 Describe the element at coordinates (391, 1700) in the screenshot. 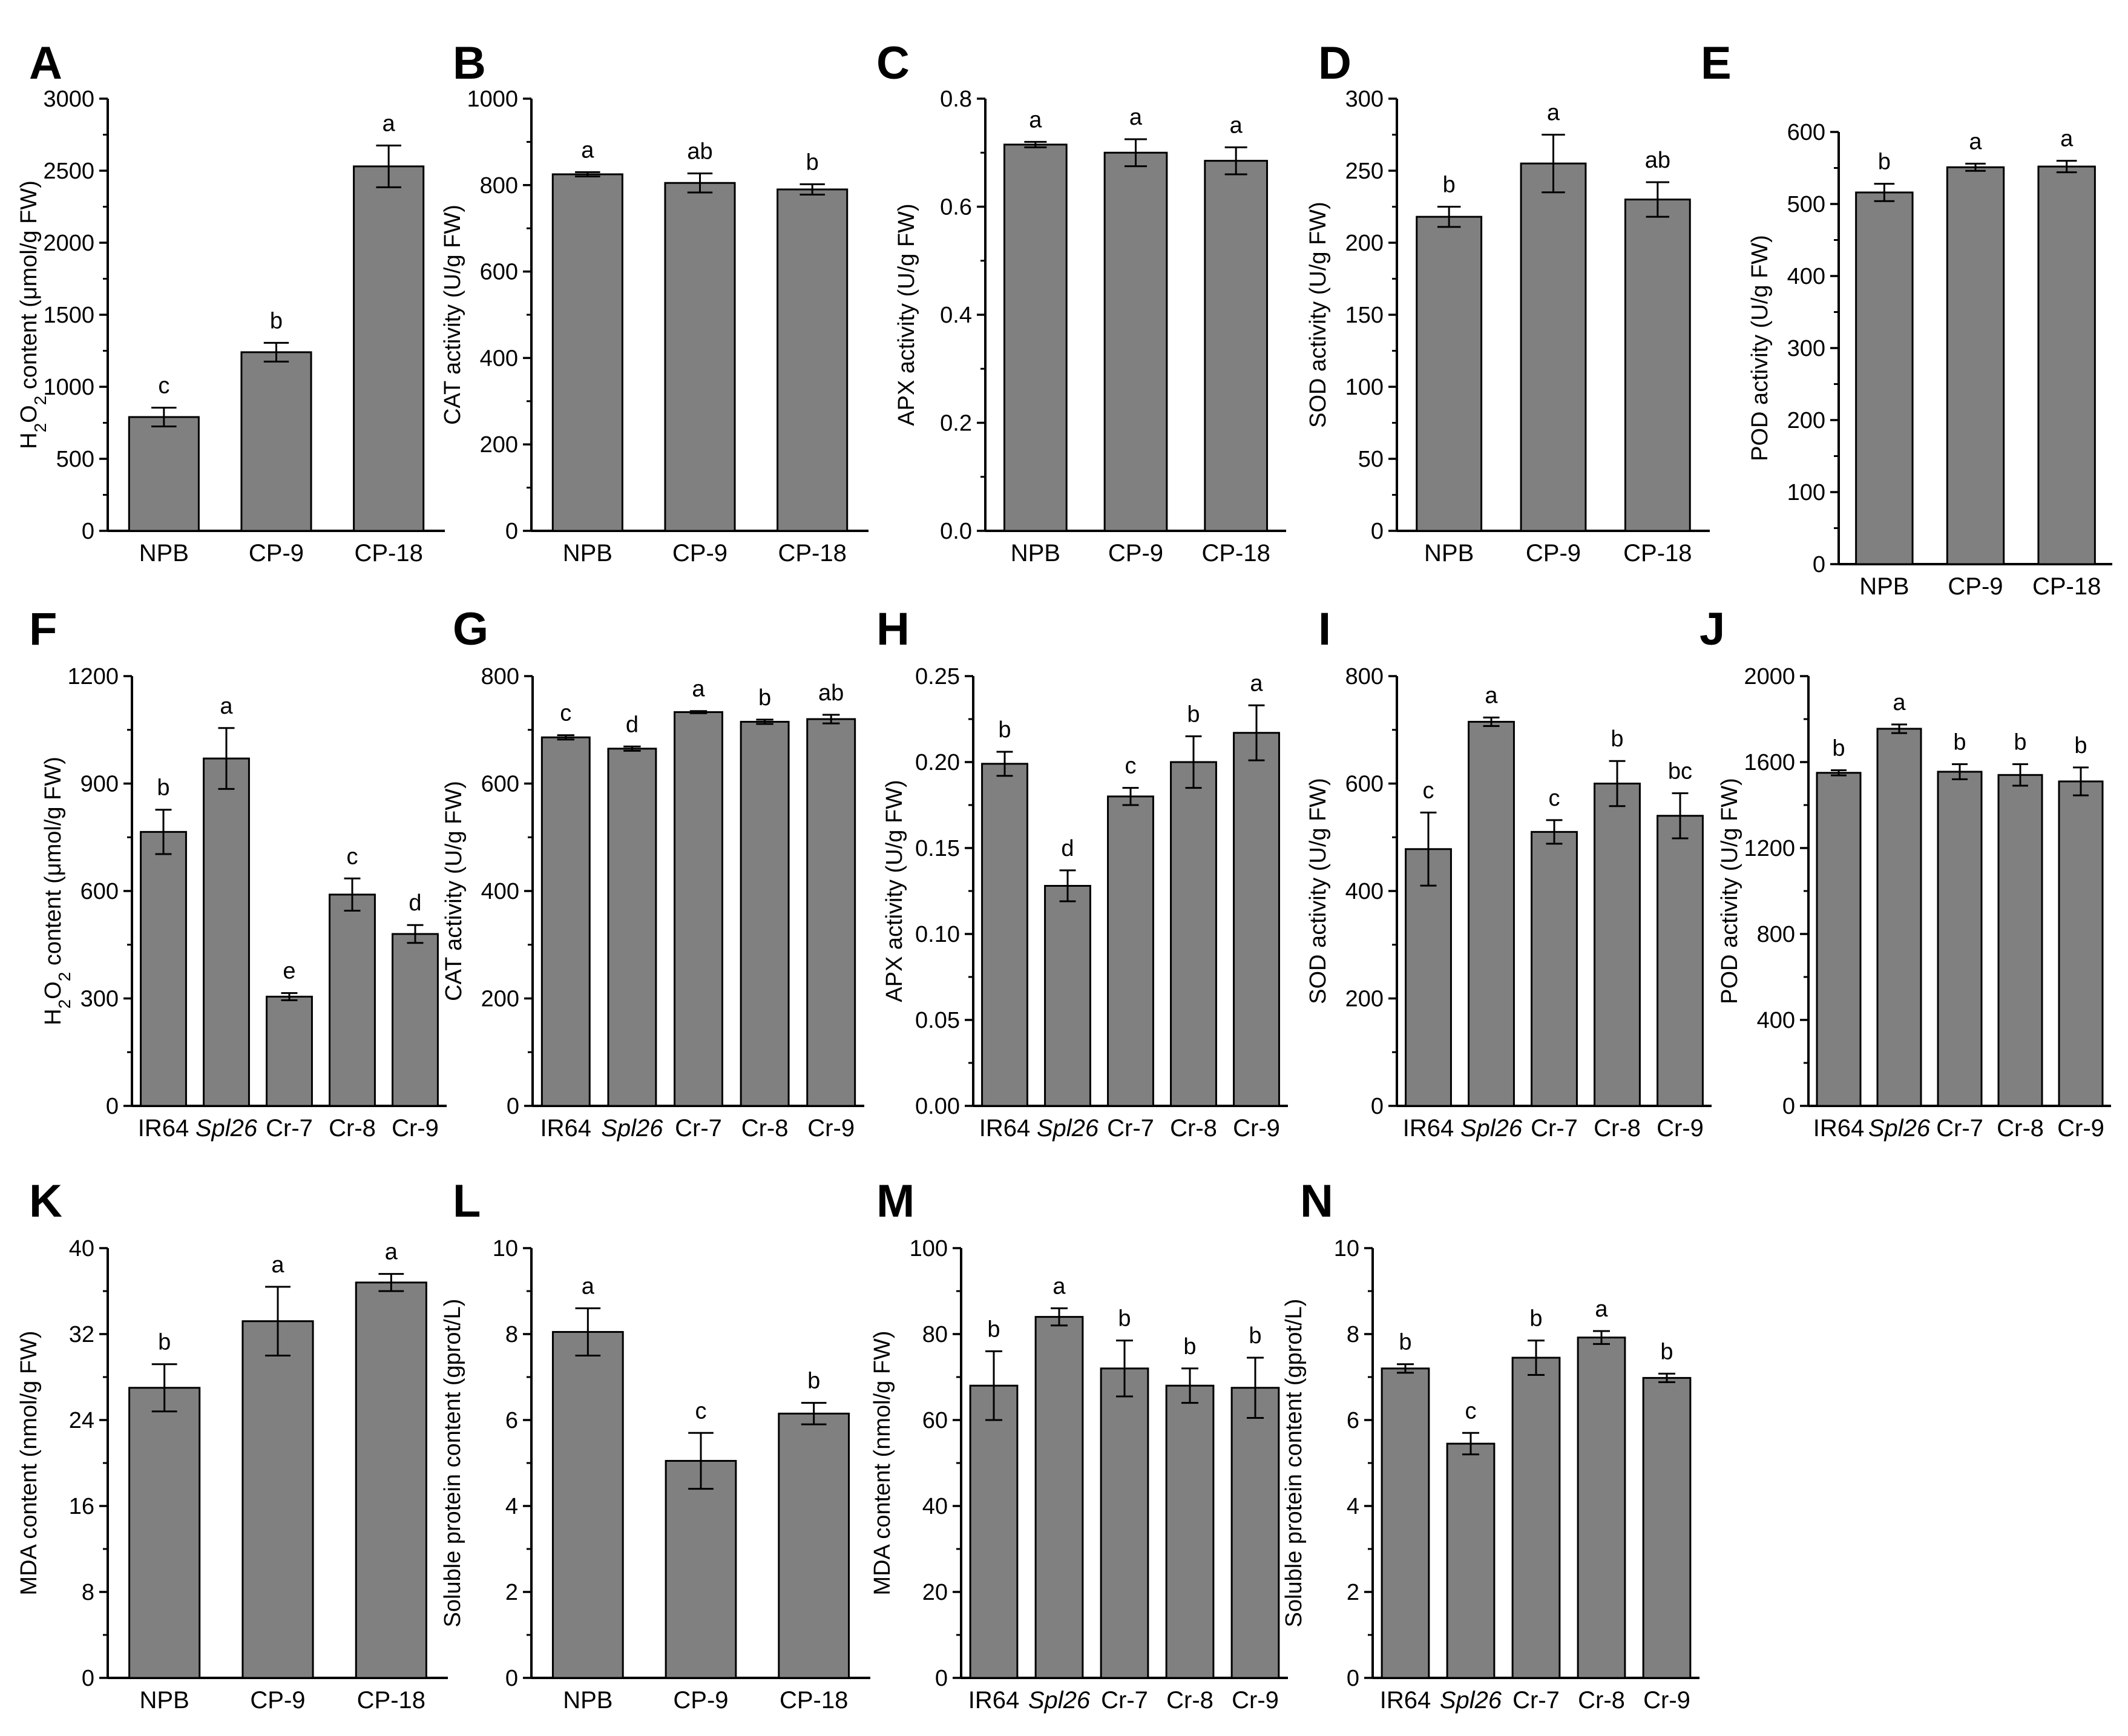

I see `panel-k-category-cp-18: CP-18` at that location.